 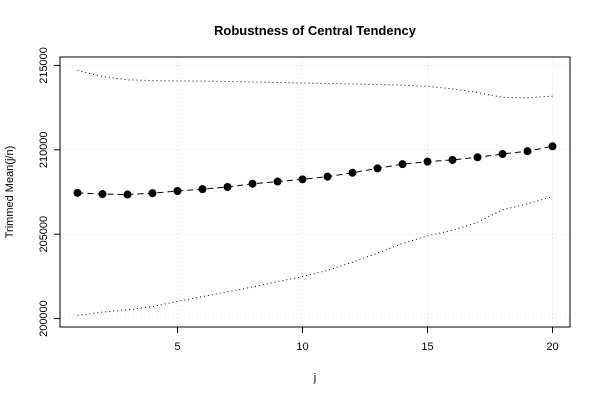 I want to click on y-tick-label: 205000, so click(x=44, y=234).